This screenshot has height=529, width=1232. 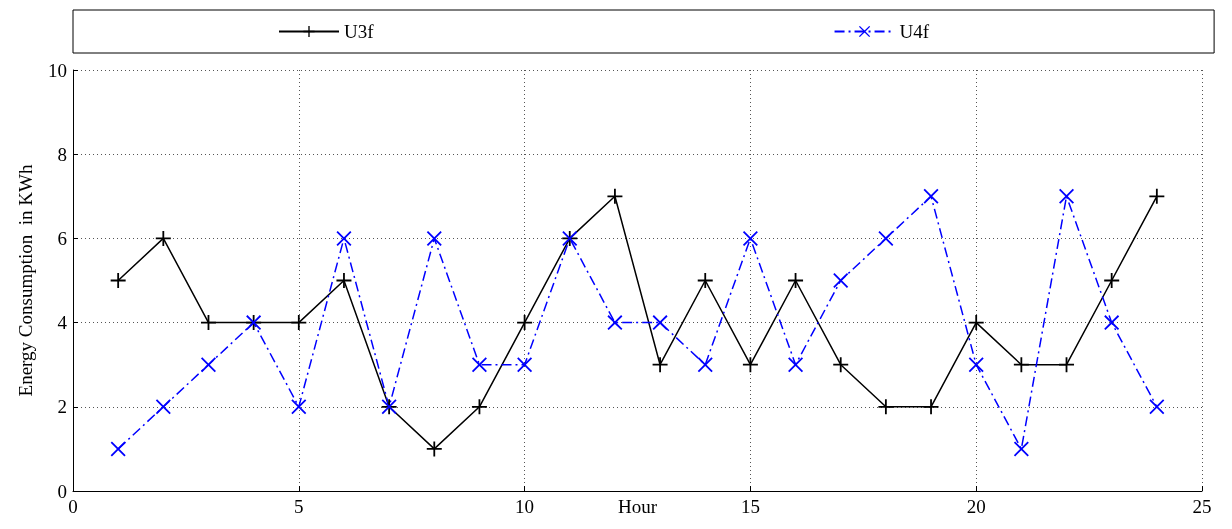 I want to click on legend-label: U4f, so click(x=914, y=31).